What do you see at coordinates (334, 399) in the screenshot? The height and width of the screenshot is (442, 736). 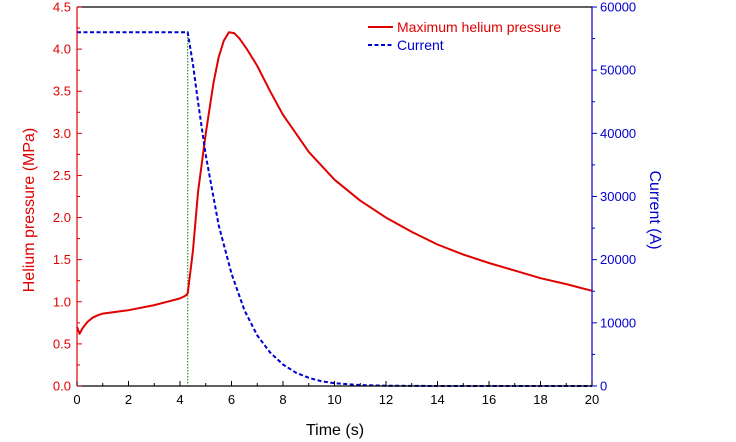 I see `x-tick-label: 10` at bounding box center [334, 399].